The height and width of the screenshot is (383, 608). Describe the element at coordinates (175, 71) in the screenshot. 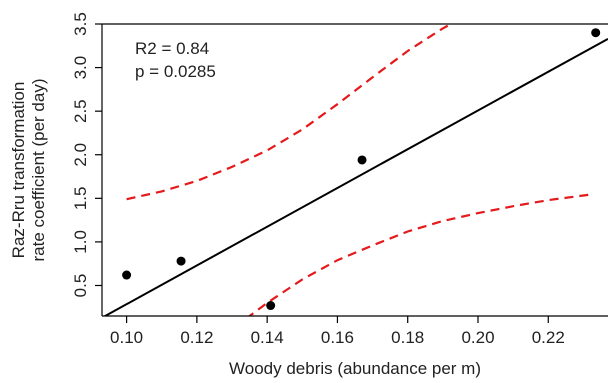

I see `p-value-annotation: p = 0.0285` at that location.